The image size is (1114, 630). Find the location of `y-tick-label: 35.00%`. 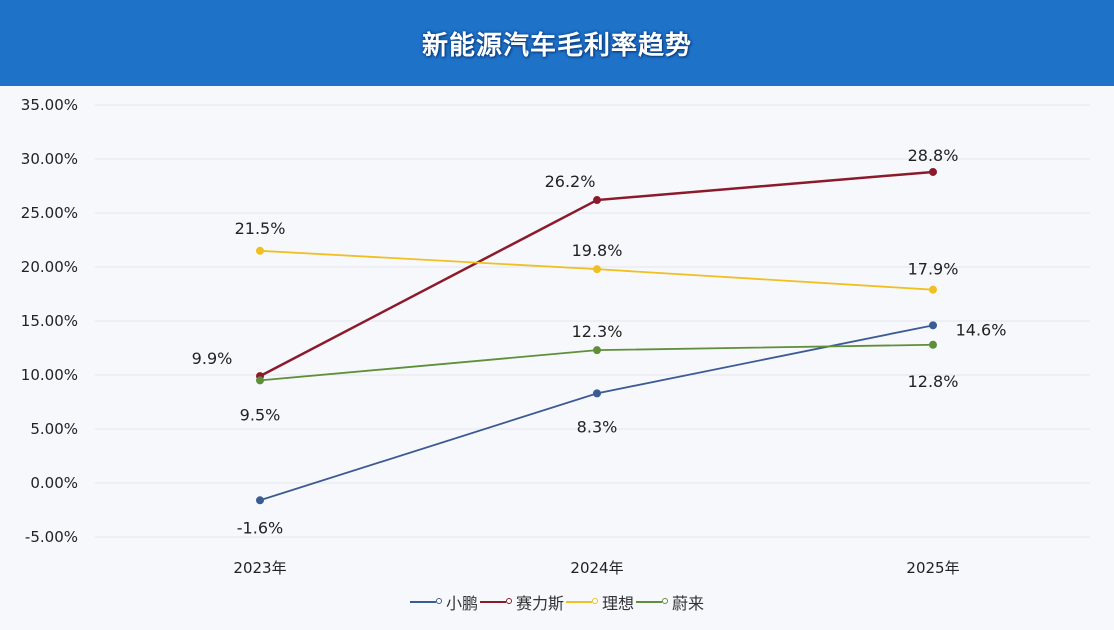

y-tick-label: 35.00% is located at coordinates (49, 105).